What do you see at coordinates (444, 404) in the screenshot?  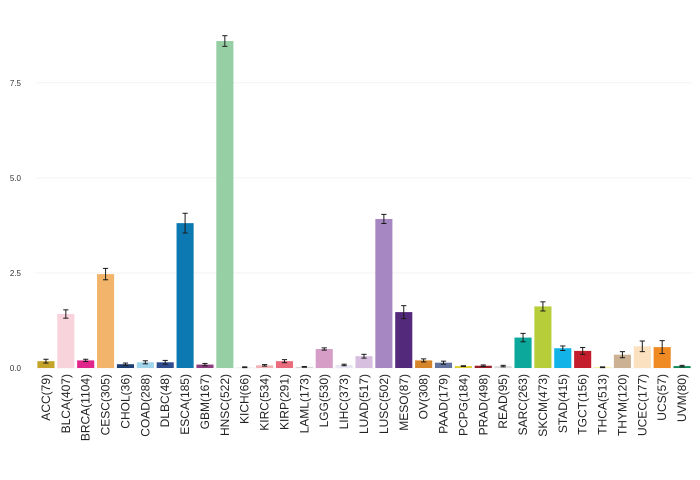 I see `x-tick-label: PAAD(179)` at bounding box center [444, 404].